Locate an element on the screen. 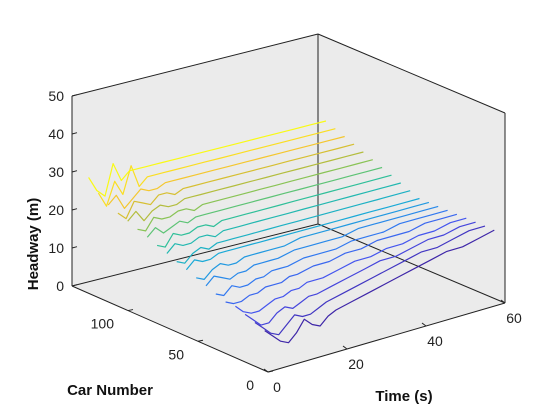 Image resolution: width=560 pixels, height=420 pixels. z-tick-label: 0 is located at coordinates (60, 286).